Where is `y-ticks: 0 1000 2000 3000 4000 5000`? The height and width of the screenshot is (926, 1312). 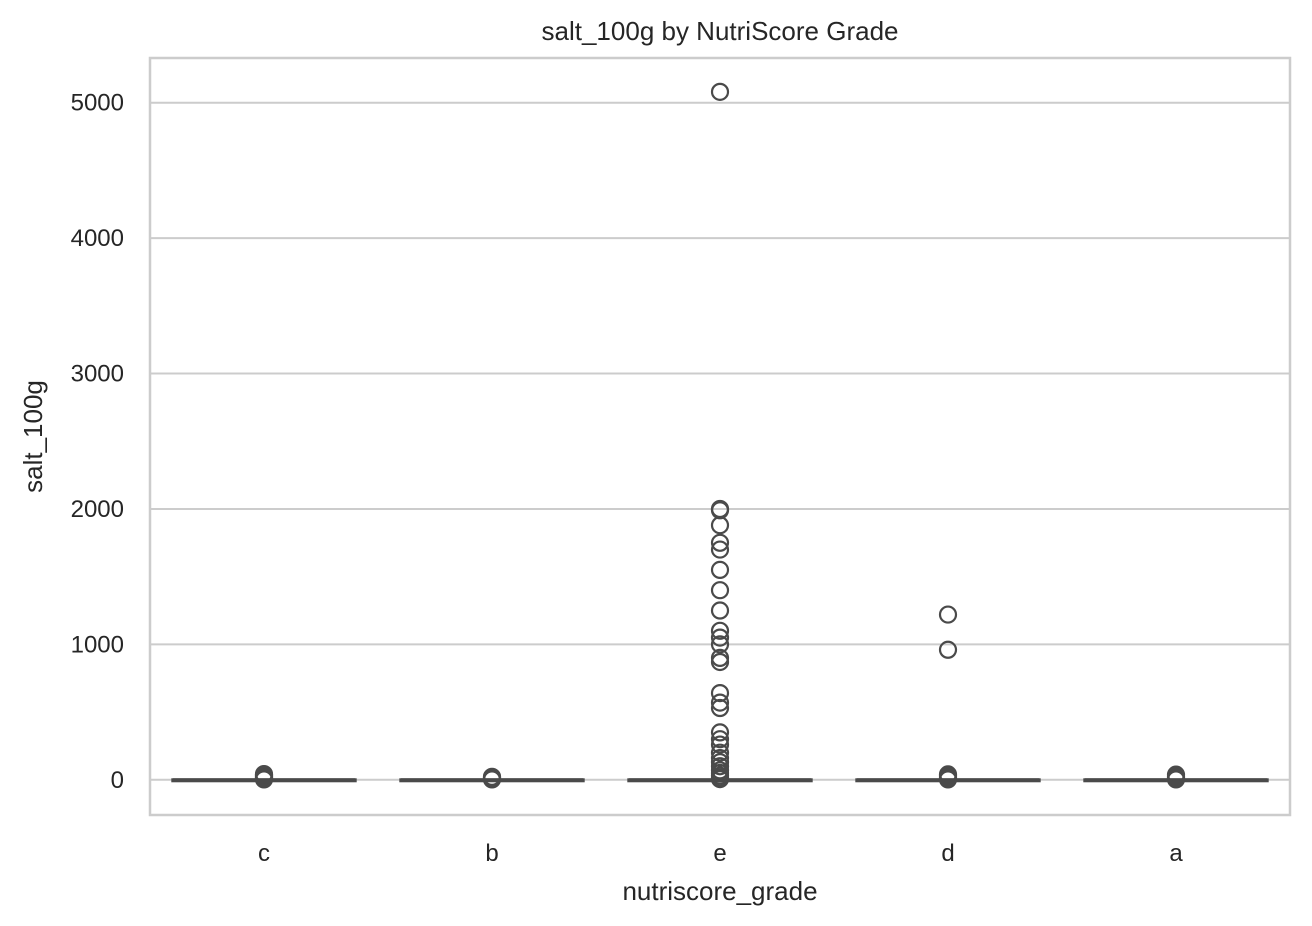 y-ticks: 0 1000 2000 3000 4000 5000 is located at coordinates (97, 442).